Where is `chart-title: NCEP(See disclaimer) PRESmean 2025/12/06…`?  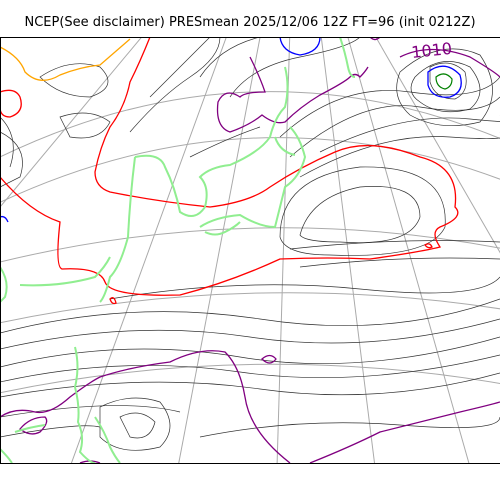
chart-title: NCEP(See disclaimer) PRESmean 2025/12/06… is located at coordinates (250, 22).